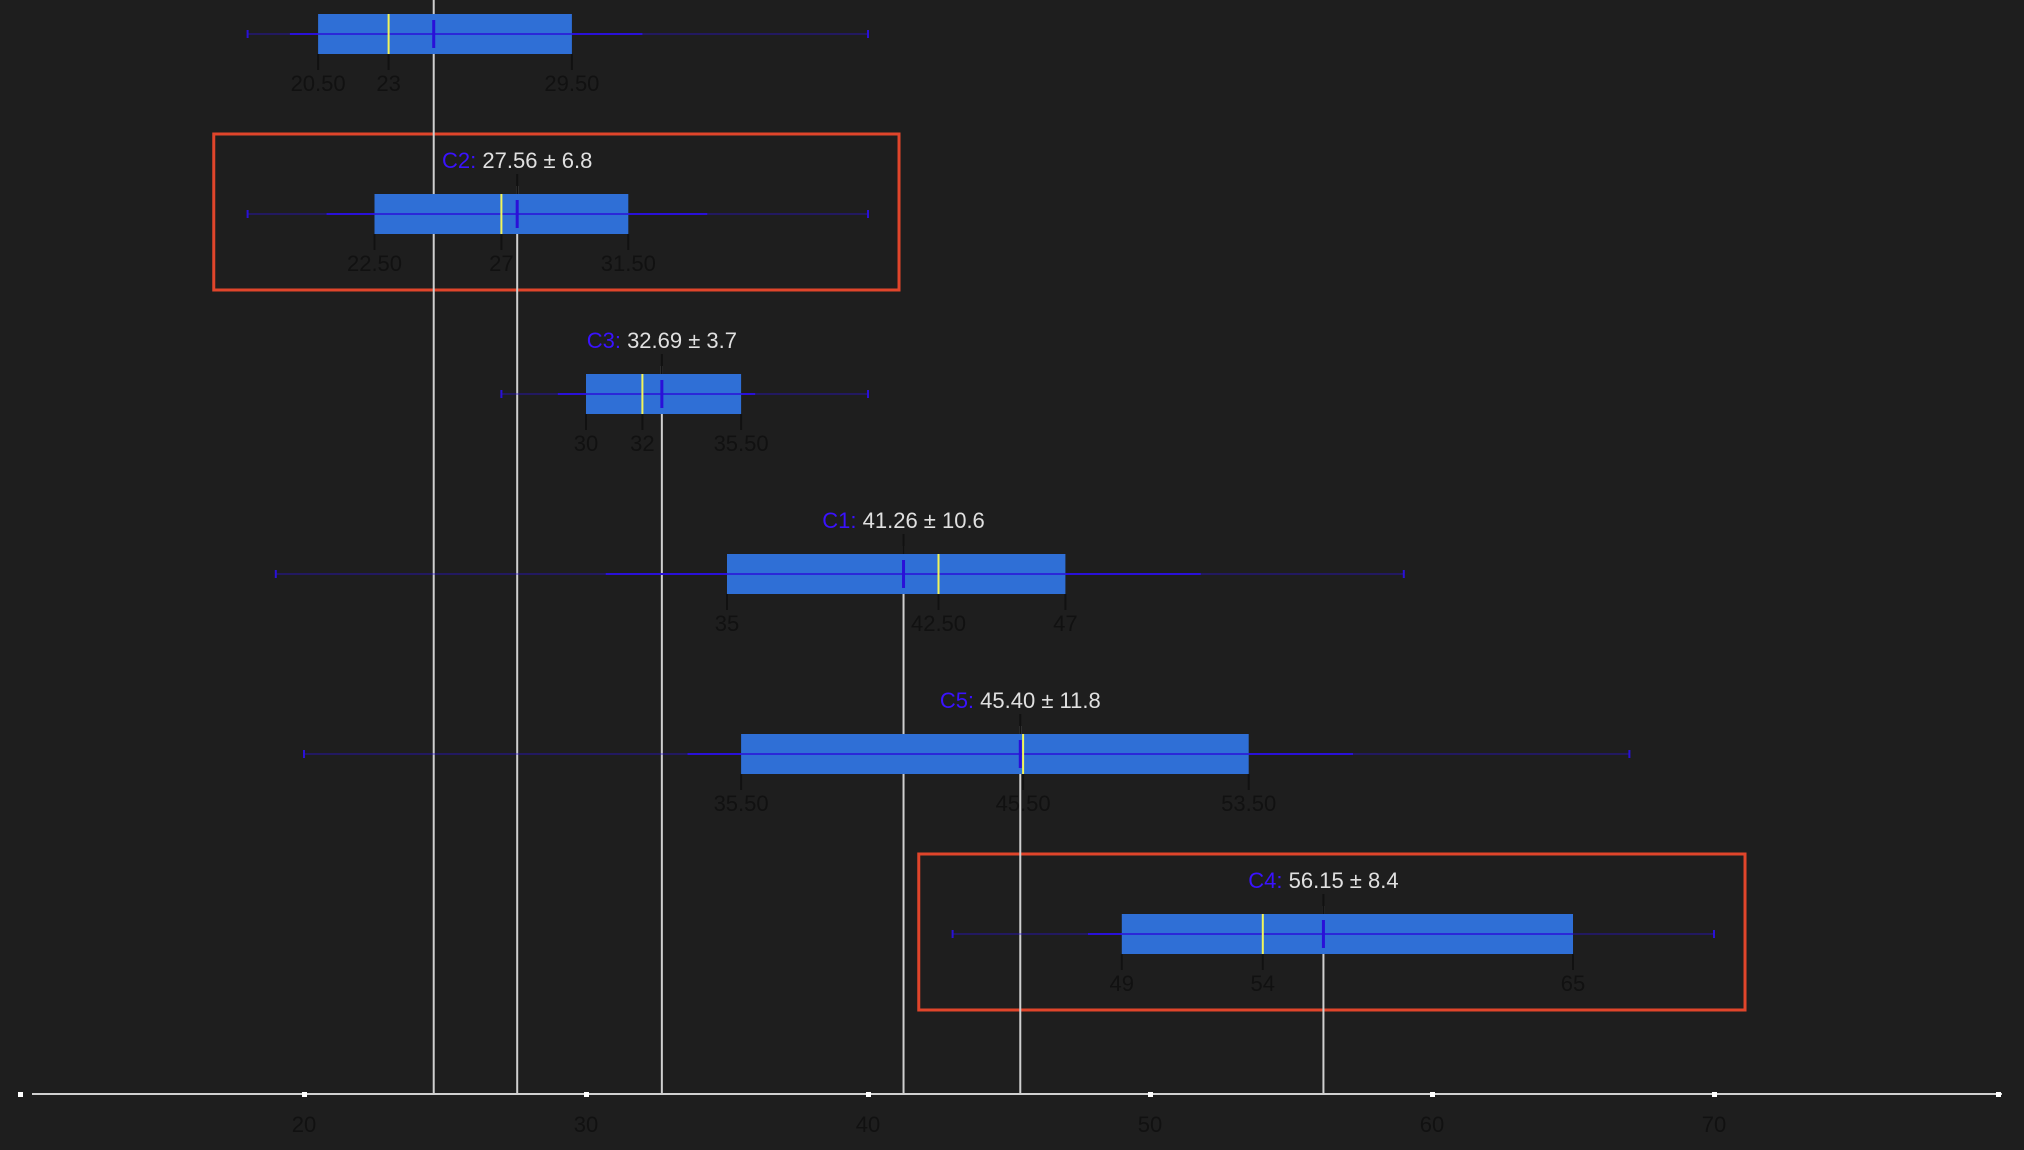  I want to click on series-c3: 30 32 35.50 C3: 32.69 ± 3.7, so click(684, 392).